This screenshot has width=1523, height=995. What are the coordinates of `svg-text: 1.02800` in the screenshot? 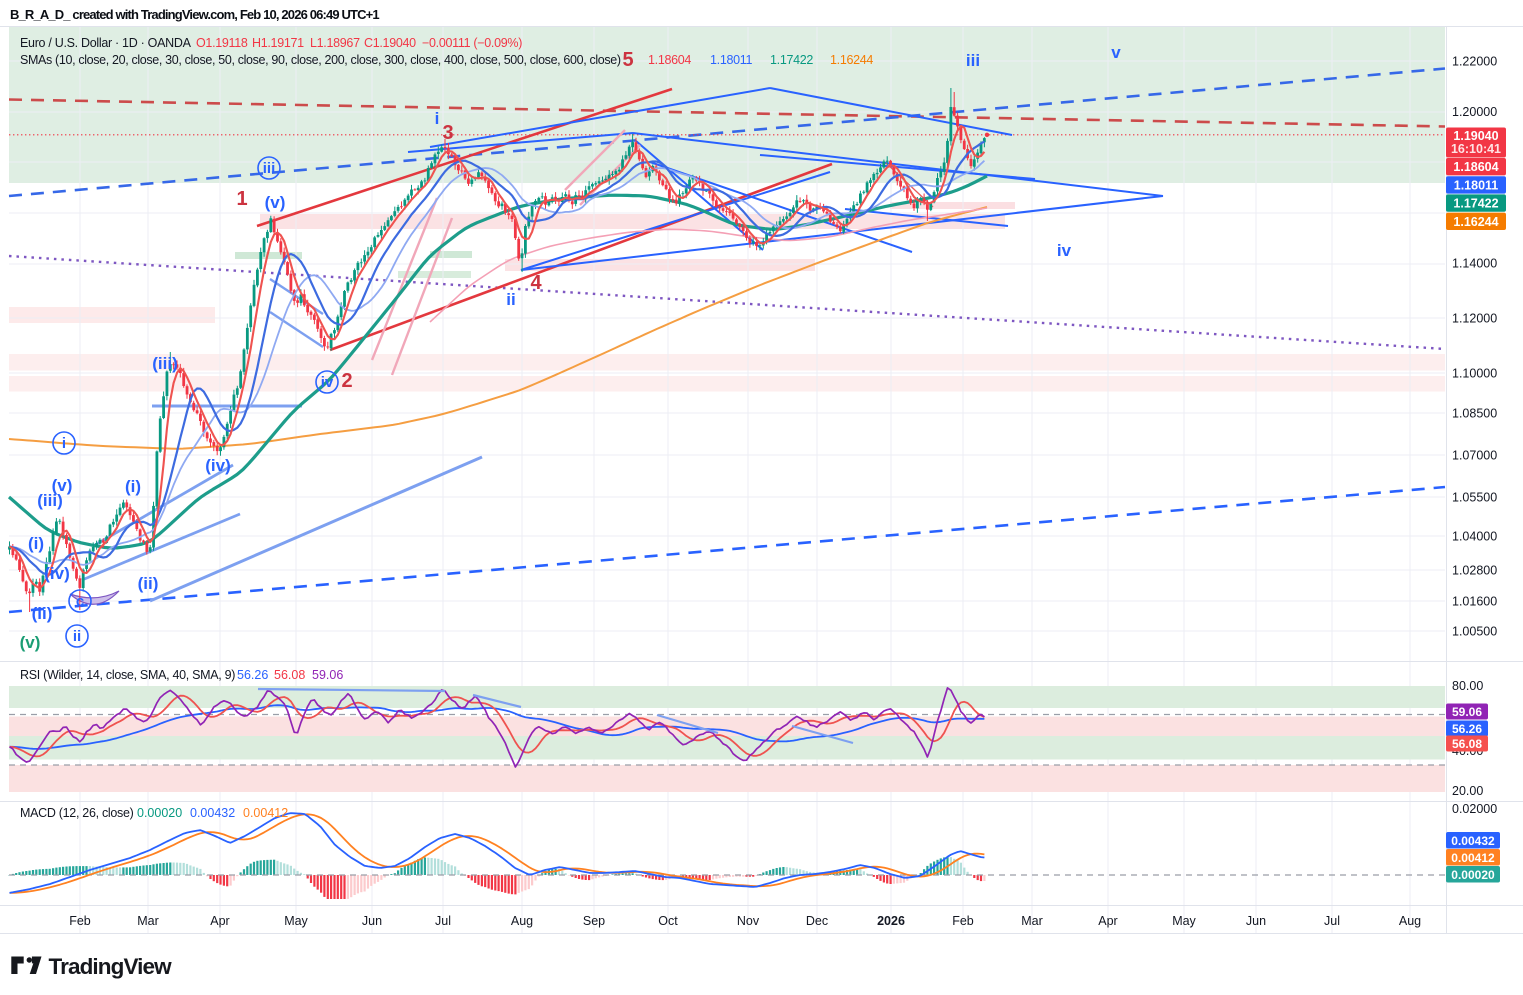 It's located at (1474, 571).